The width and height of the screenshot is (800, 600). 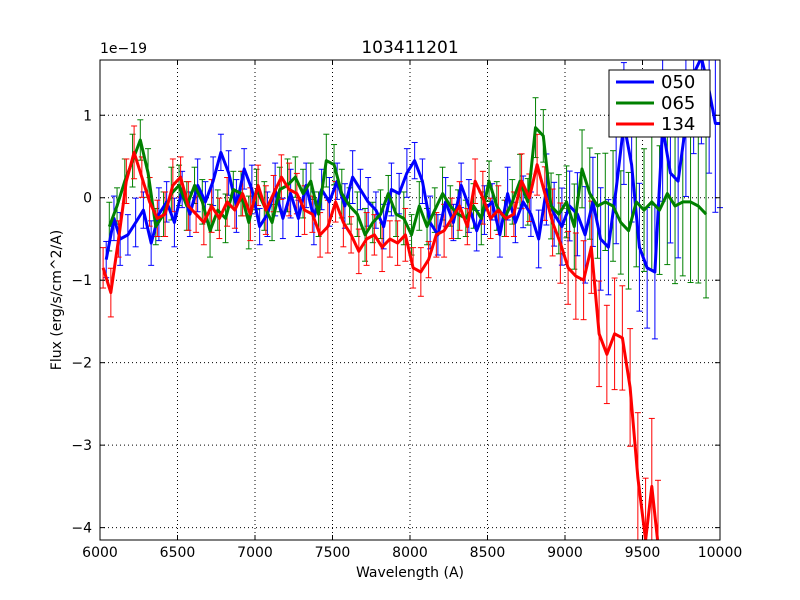 What do you see at coordinates (410, 553) in the screenshot?
I see `x-tick-label: 8000` at bounding box center [410, 553].